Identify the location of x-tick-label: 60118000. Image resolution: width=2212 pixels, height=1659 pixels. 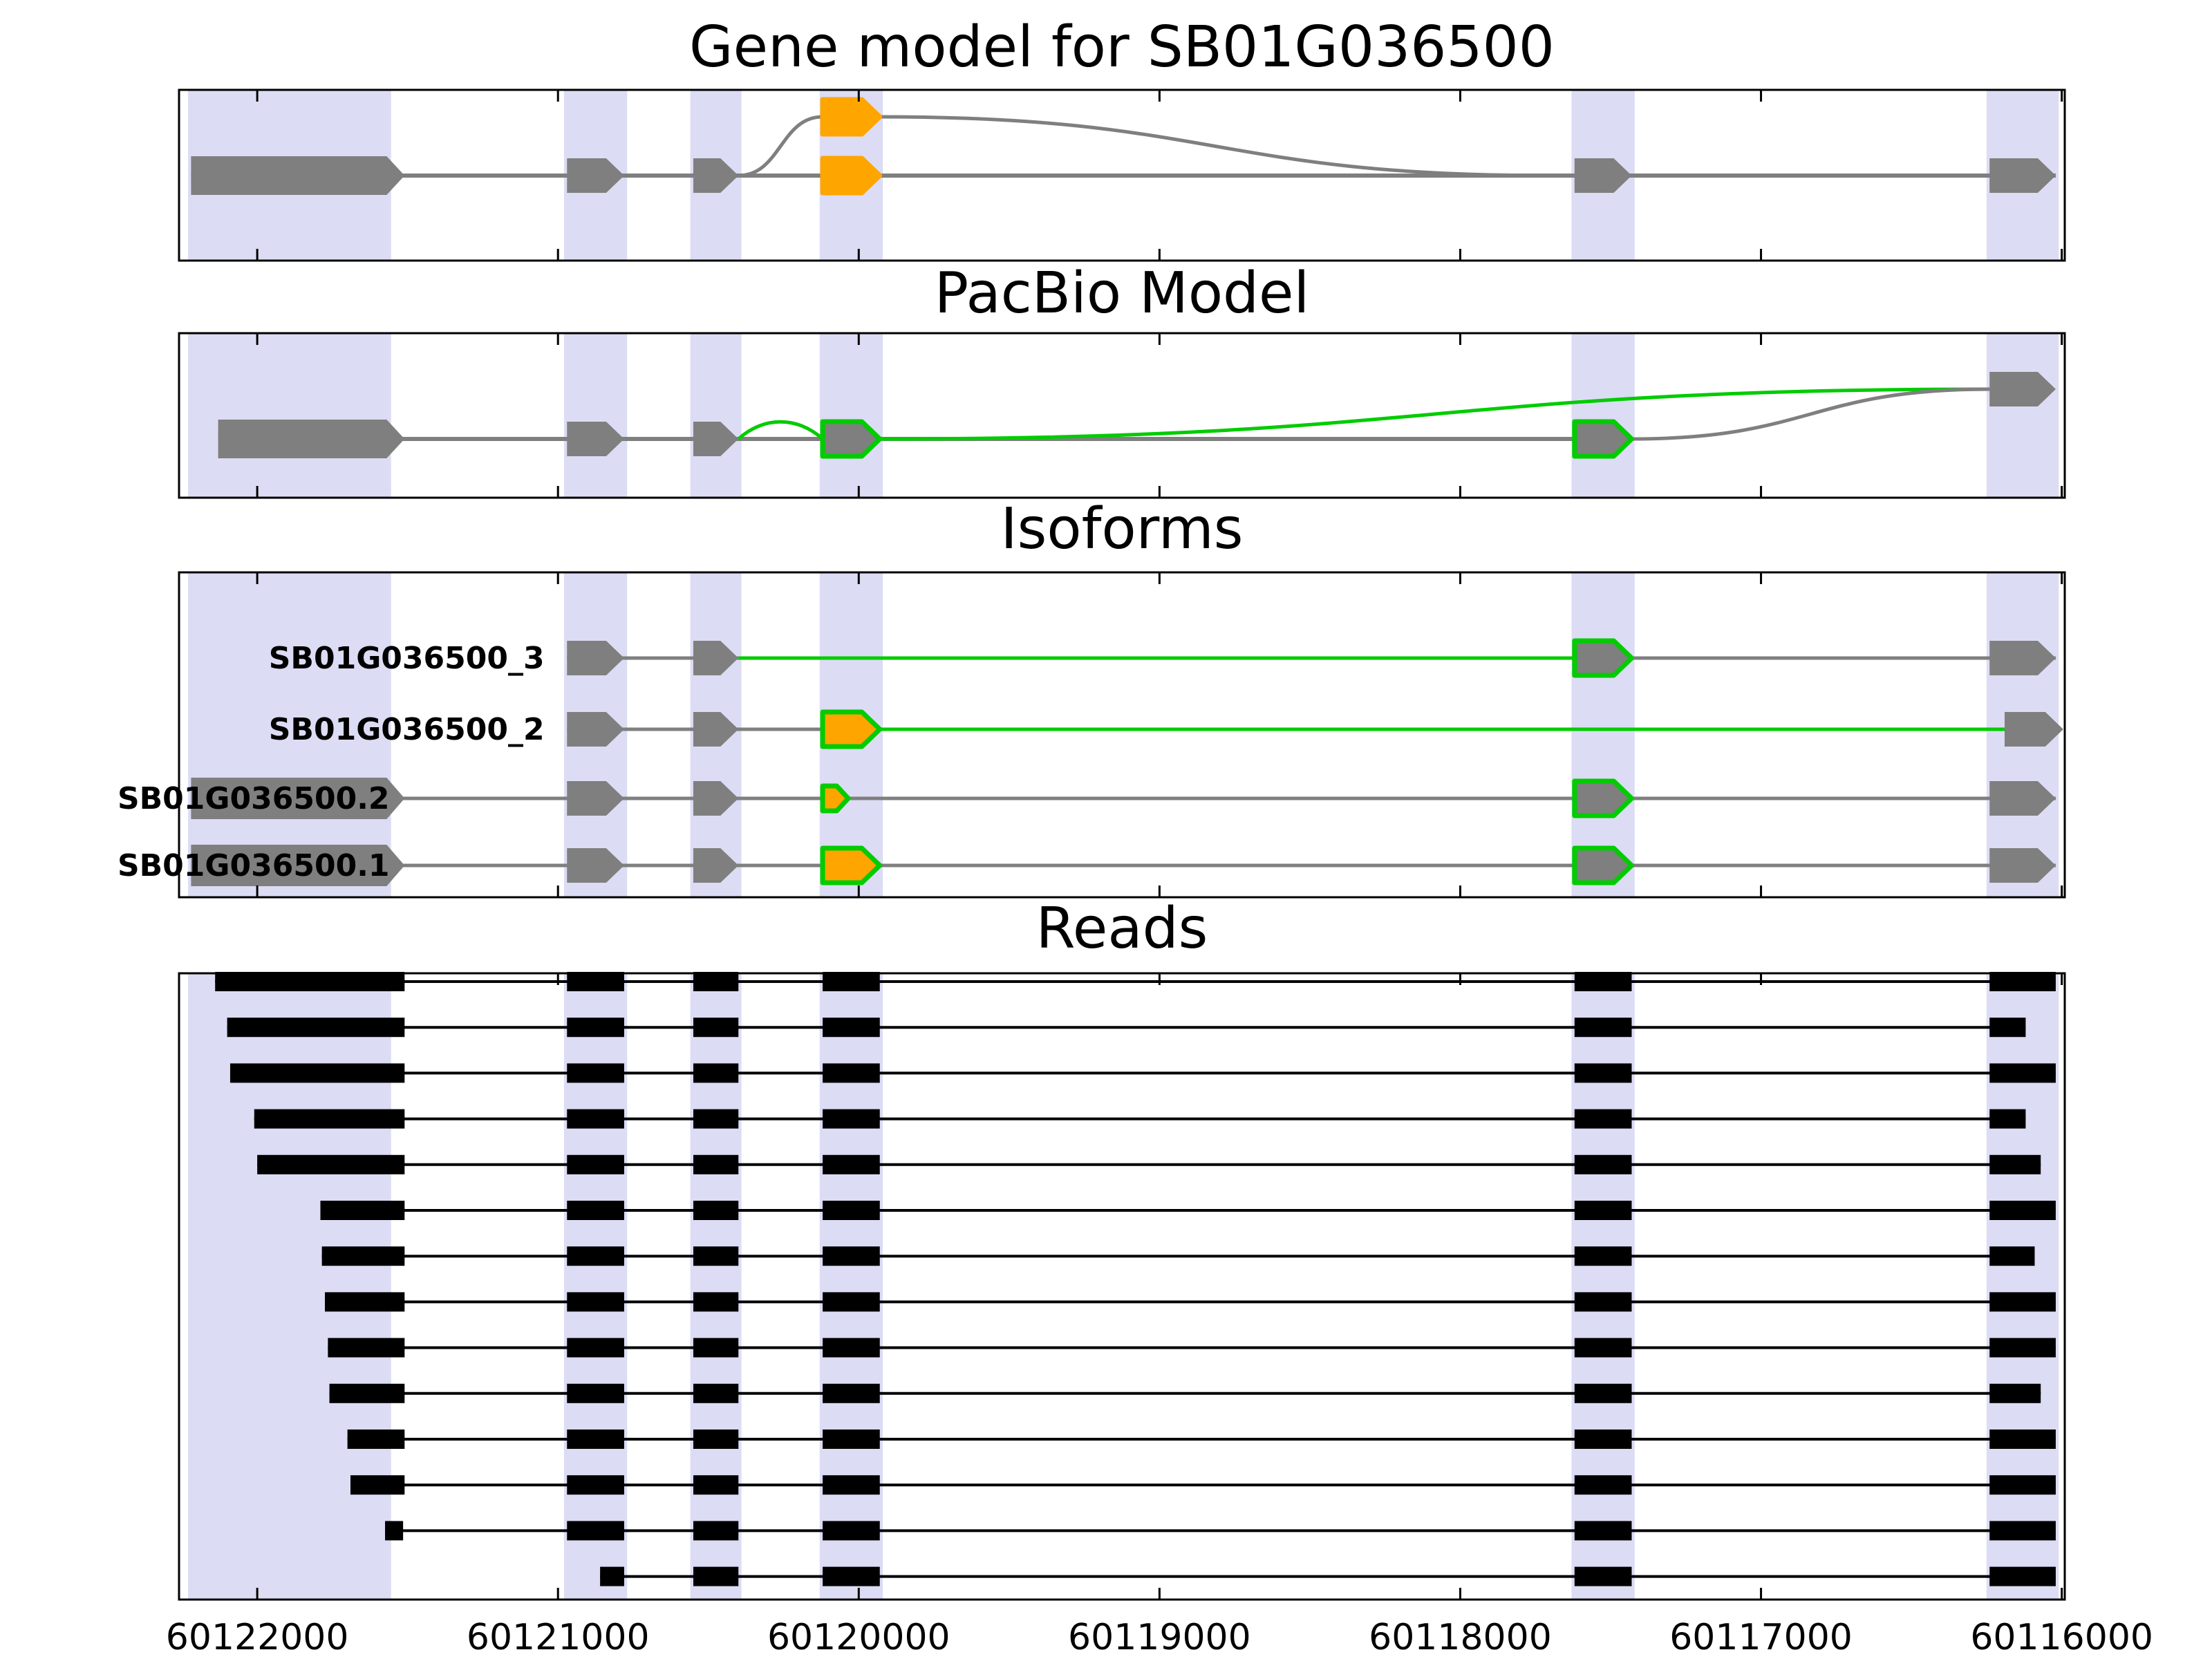
(1460, 1638).